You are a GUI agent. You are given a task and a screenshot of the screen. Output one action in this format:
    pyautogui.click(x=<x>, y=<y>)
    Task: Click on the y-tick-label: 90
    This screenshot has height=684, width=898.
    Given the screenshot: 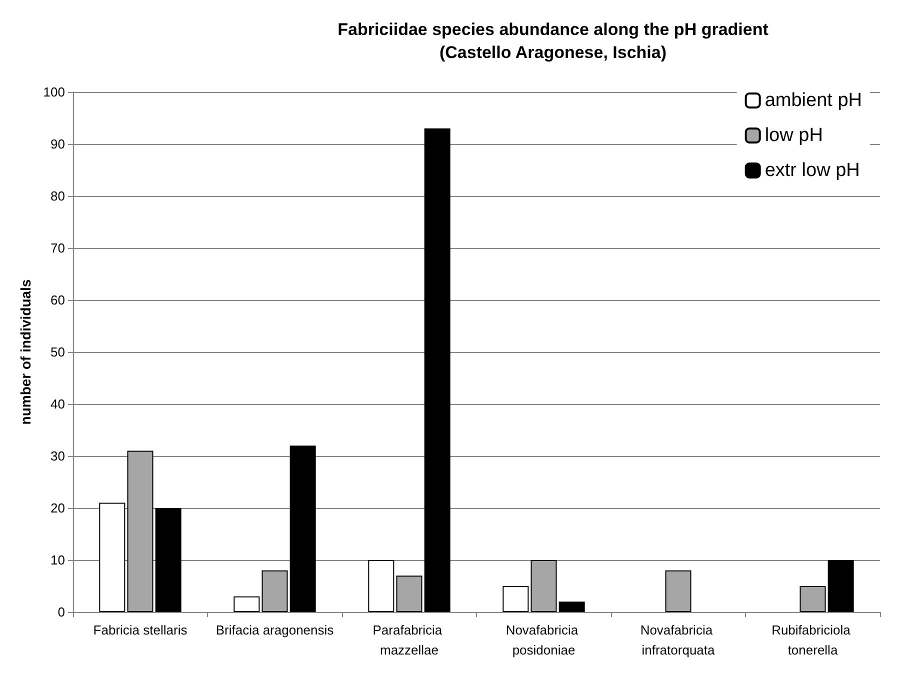 What is the action you would take?
    pyautogui.click(x=57, y=144)
    